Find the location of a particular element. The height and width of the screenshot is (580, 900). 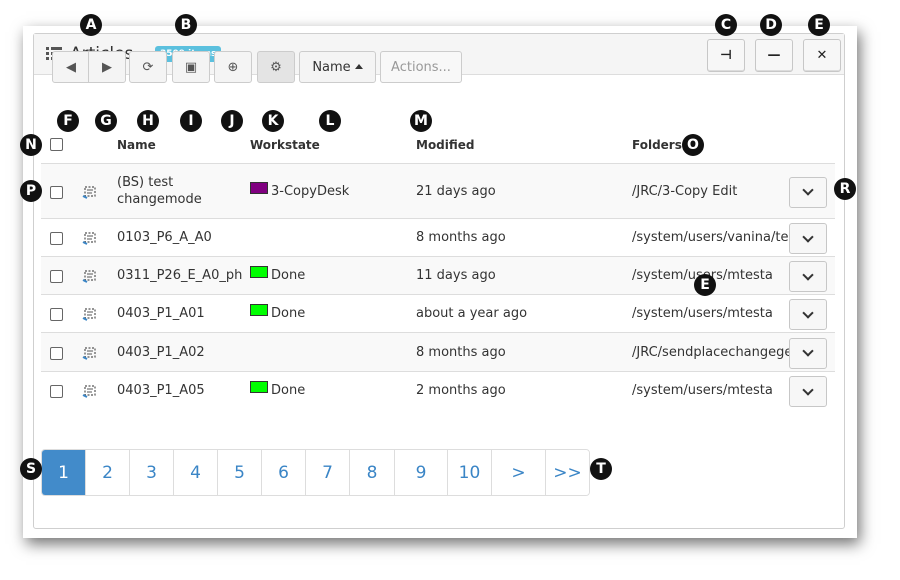

pin-icon: ⊣ is located at coordinates (726, 55).